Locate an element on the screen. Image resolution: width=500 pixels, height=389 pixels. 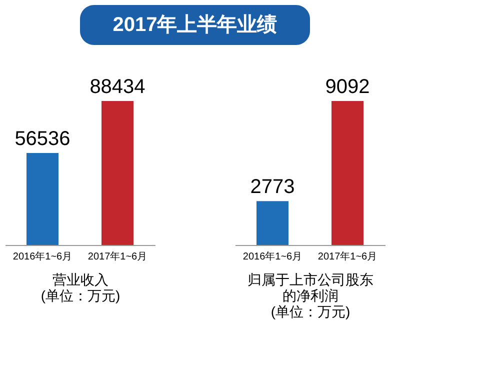
chart-title: 2017年上半年业绩 is located at coordinates (195, 25).